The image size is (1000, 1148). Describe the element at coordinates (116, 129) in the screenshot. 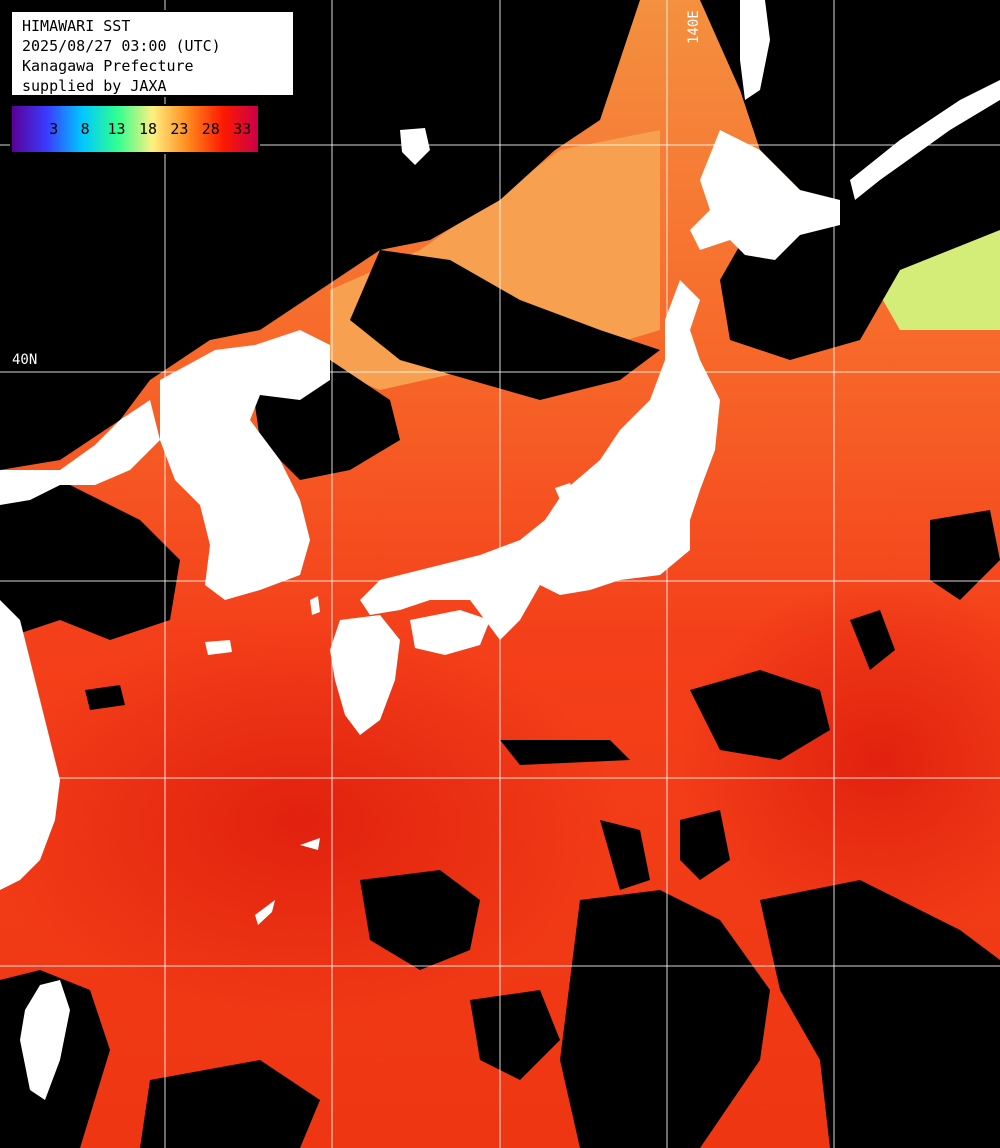

I see `legend-tick: 13` at that location.